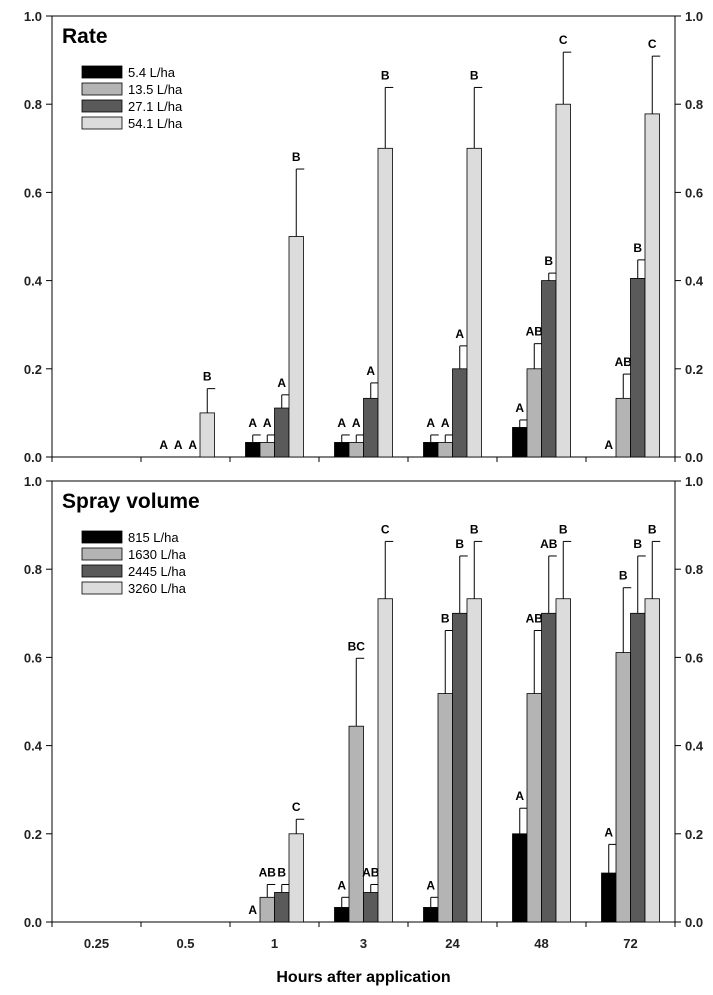 This screenshot has width=713, height=995. What do you see at coordinates (541, 943) in the screenshot?
I see `x-tick-label: 48` at bounding box center [541, 943].